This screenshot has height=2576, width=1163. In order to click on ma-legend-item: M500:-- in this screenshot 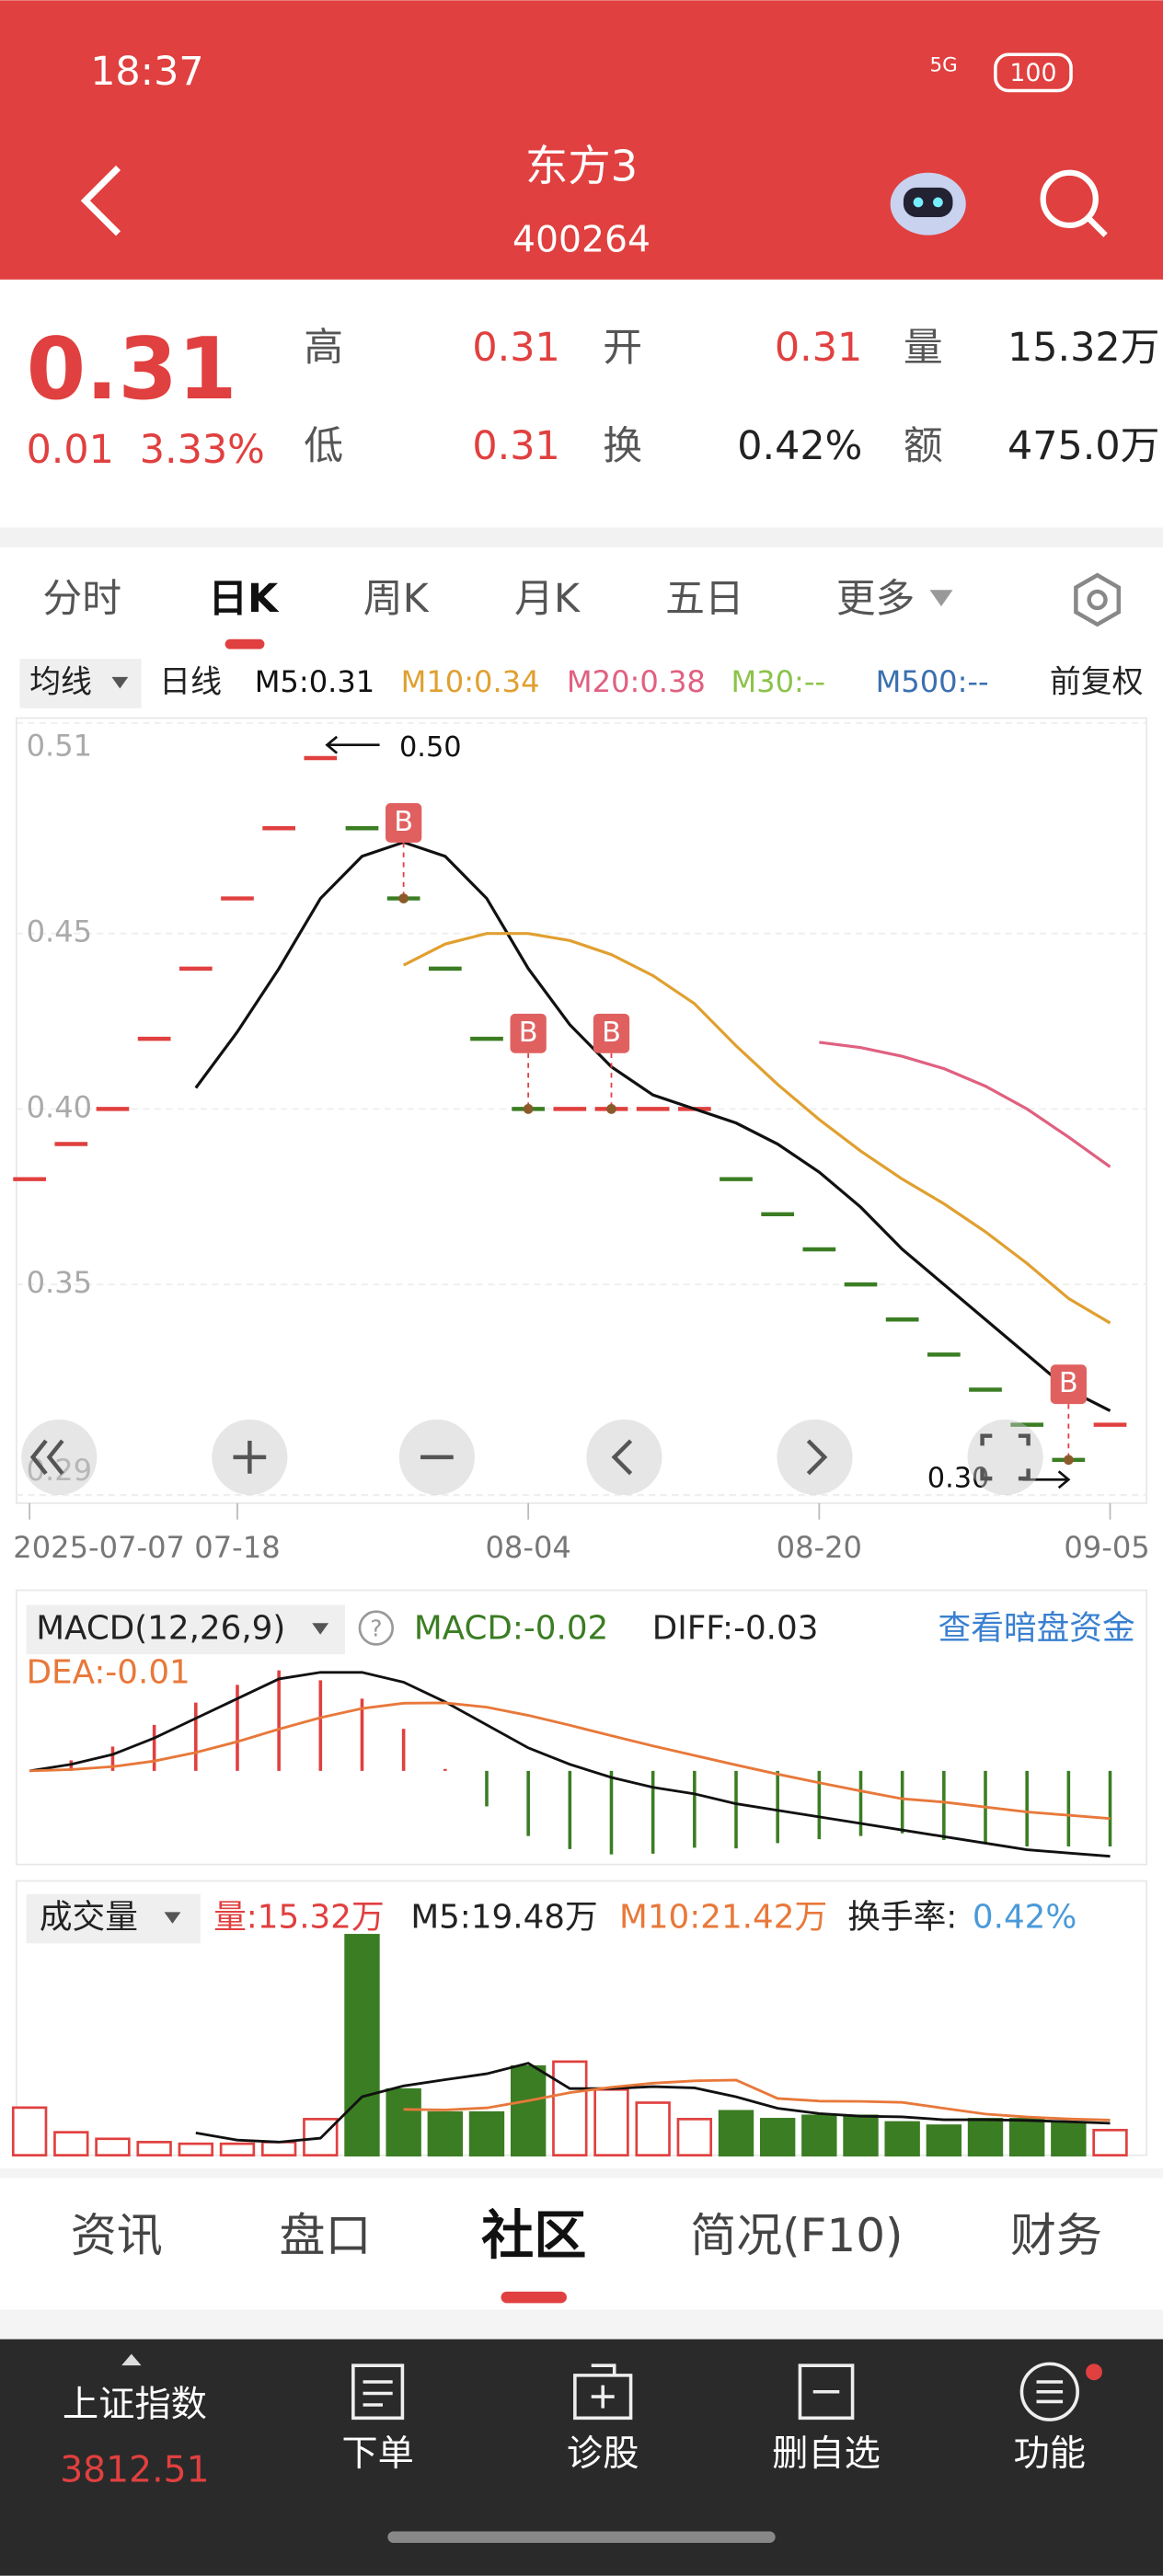, I will do `click(933, 681)`.